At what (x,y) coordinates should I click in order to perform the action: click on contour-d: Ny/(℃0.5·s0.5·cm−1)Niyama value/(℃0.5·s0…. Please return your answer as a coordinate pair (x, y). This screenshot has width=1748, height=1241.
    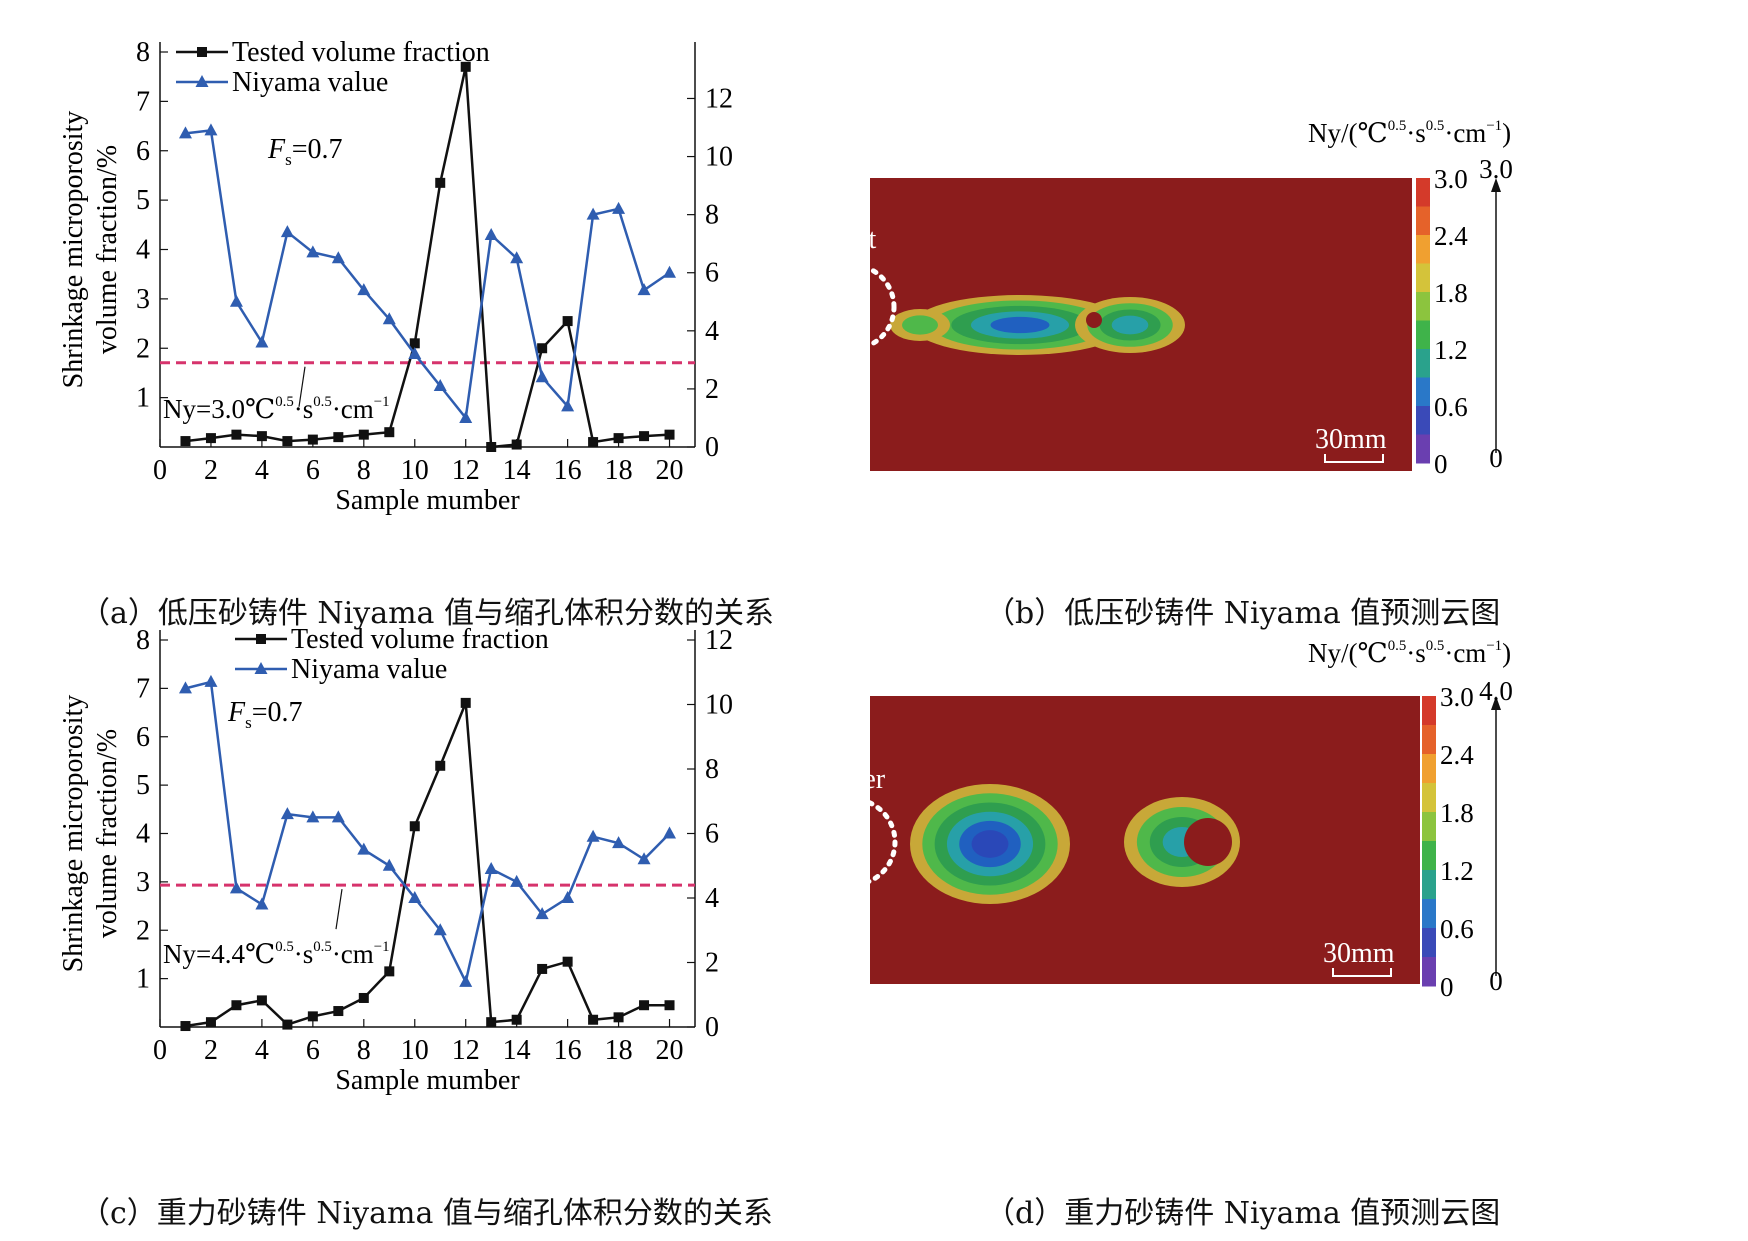
    Looking at the image, I should click on (1191, 820).